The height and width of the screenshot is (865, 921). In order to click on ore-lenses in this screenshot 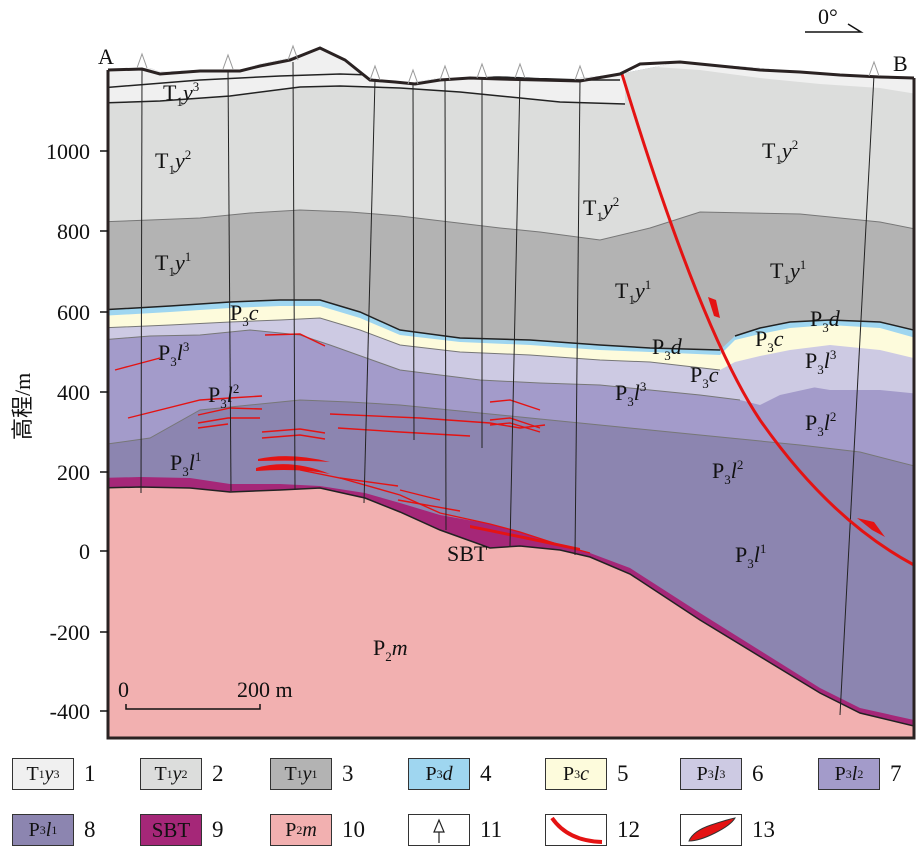, I will do `click(418, 503)`.